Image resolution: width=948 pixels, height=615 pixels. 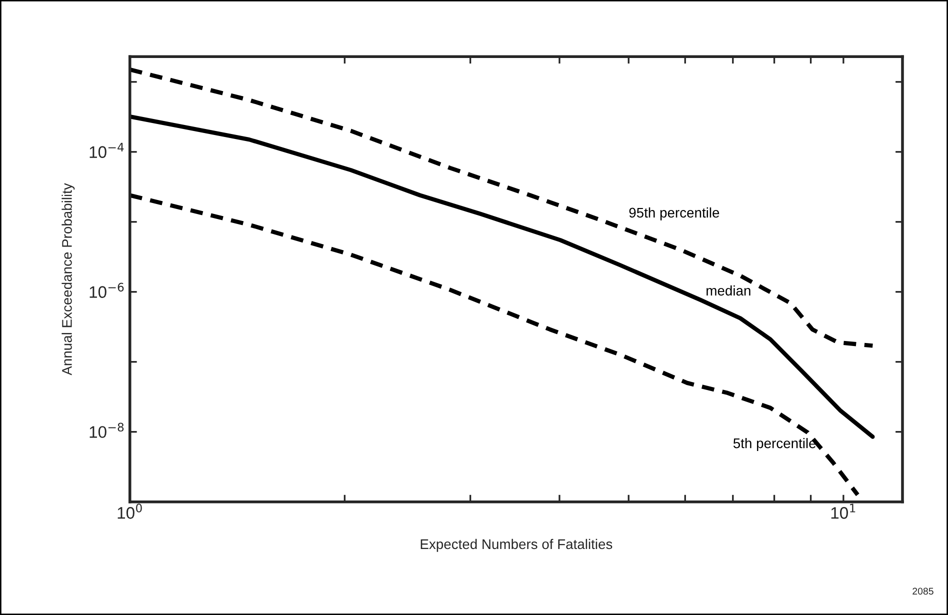 I want to click on y-tick-label: 10$^{−8}$, so click(x=107, y=430).